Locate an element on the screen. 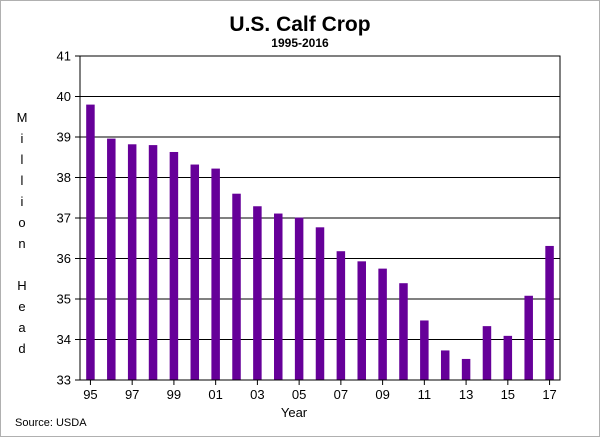 The image size is (600, 437). y-tick-label: 34 is located at coordinates (64, 339).